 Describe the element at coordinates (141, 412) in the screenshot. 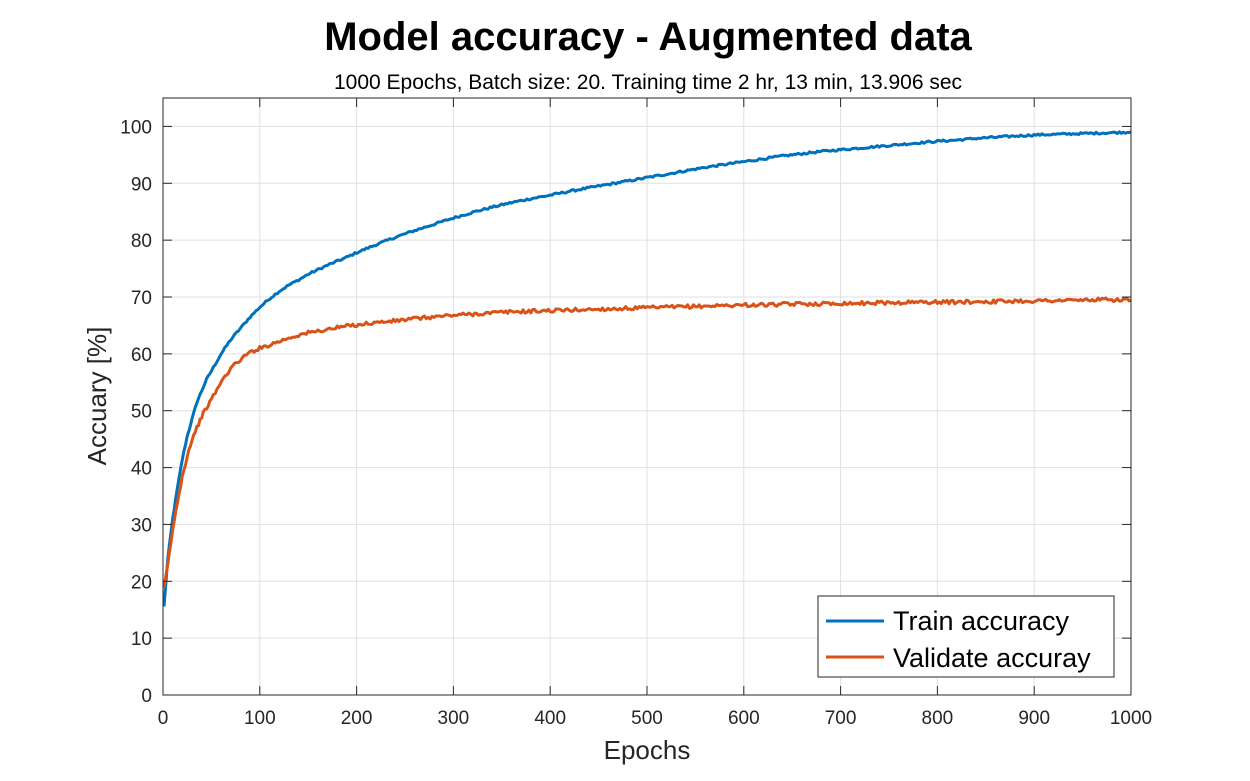

I see `y-tick-label: 50` at that location.